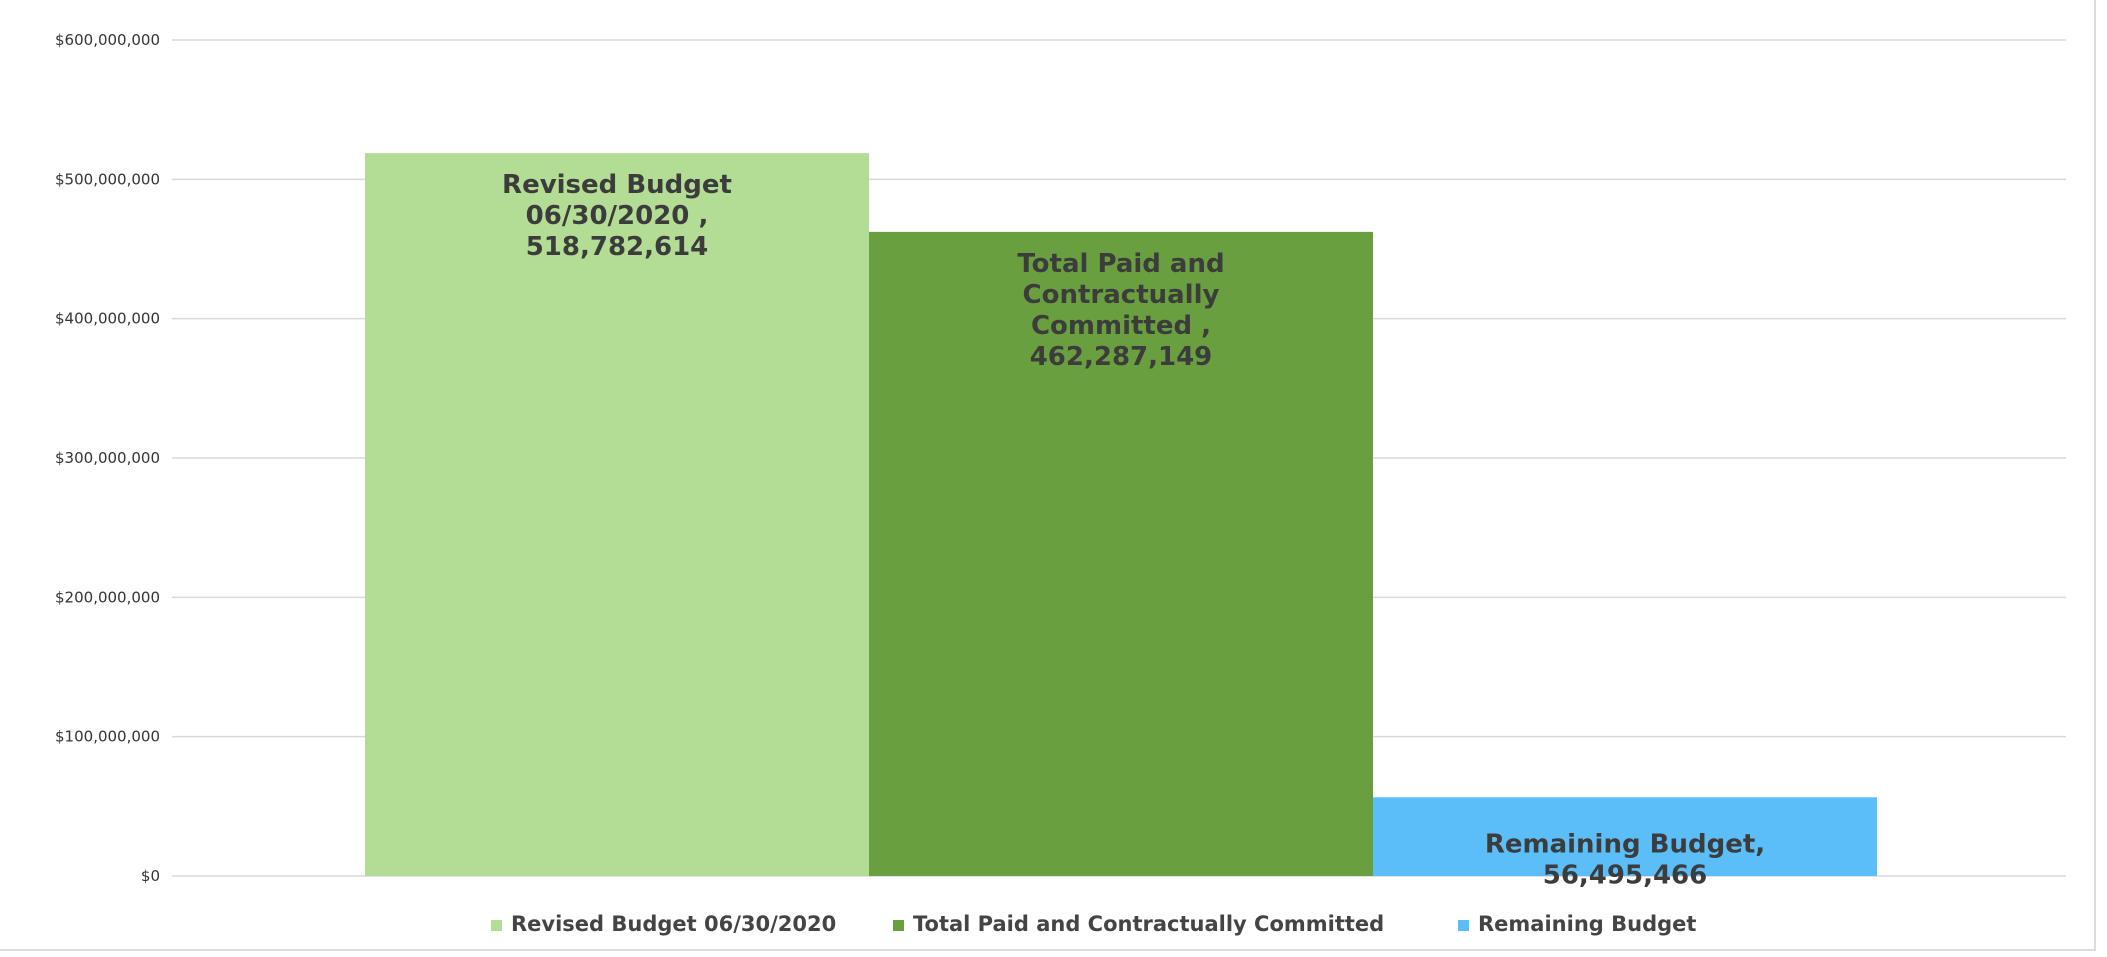 Image resolution: width=2107 pixels, height=957 pixels. Describe the element at coordinates (150, 876) in the screenshot. I see `y-tick-label: $0` at that location.